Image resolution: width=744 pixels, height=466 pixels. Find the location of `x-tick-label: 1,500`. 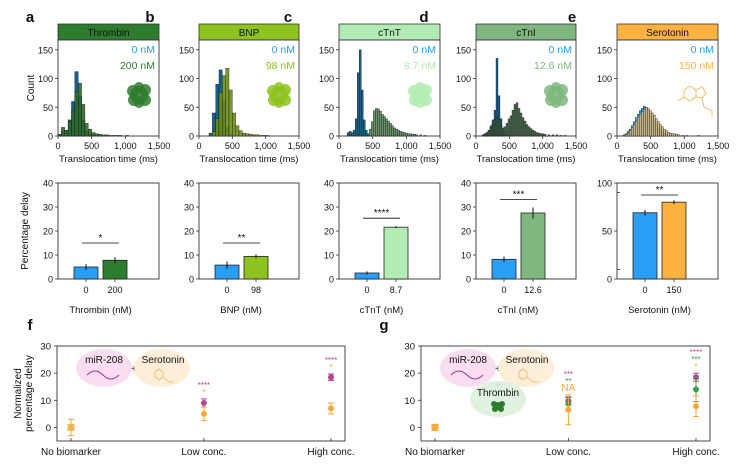

x-tick-label: 1,500 is located at coordinates (718, 146).